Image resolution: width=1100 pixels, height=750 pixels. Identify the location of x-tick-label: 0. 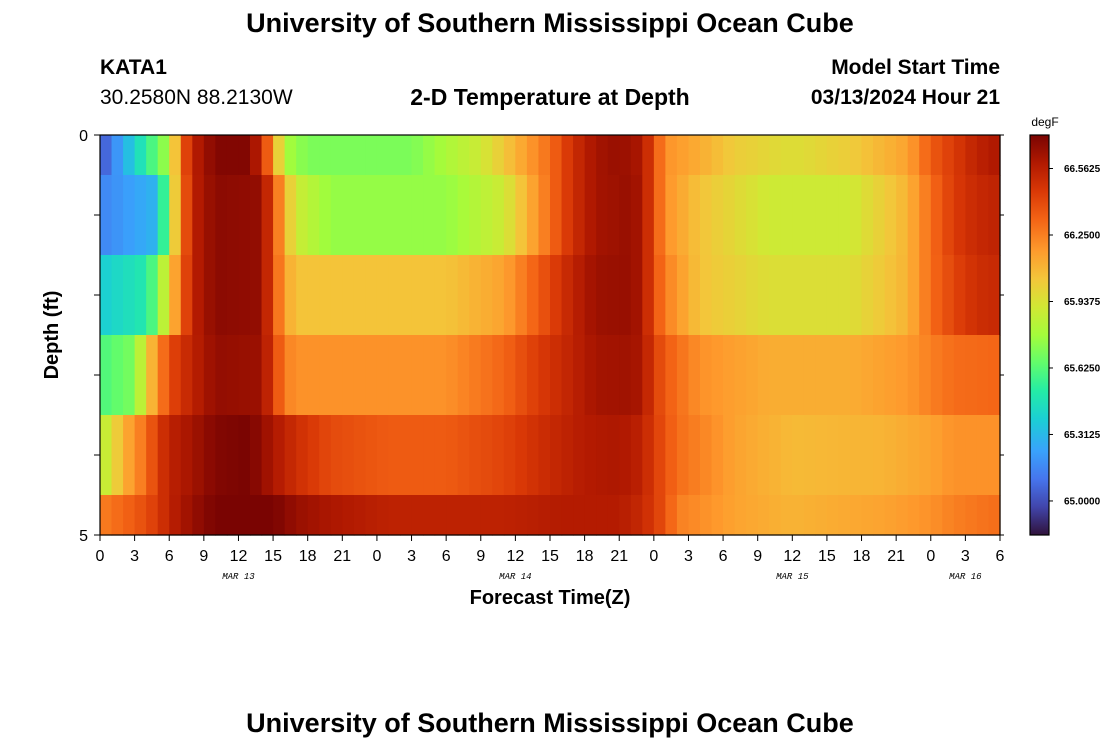
(653, 556).